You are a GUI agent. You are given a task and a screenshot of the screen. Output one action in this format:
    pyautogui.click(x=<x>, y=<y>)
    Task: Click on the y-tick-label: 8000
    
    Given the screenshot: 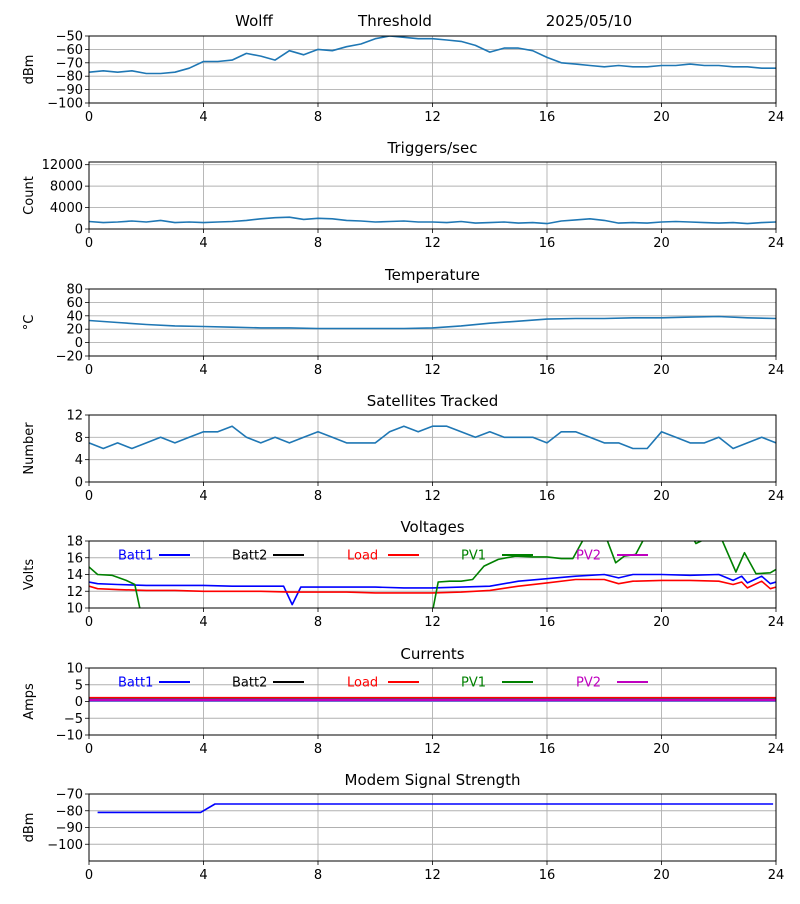 What is the action you would take?
    pyautogui.click(x=66, y=187)
    